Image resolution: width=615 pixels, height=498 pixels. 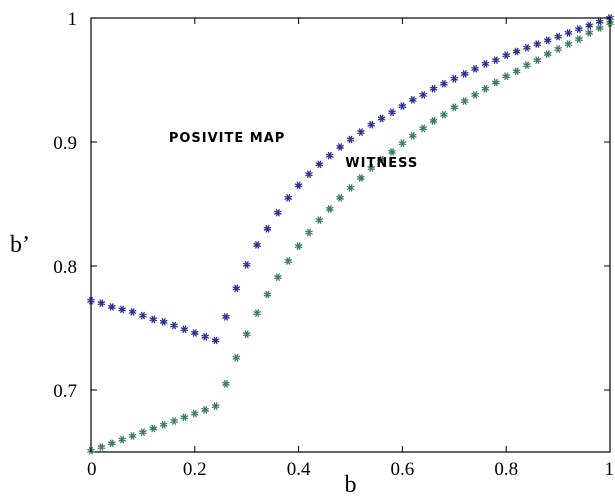 What do you see at coordinates (227, 138) in the screenshot?
I see `annotation-positive-map: POSIVITE MAP` at bounding box center [227, 138].